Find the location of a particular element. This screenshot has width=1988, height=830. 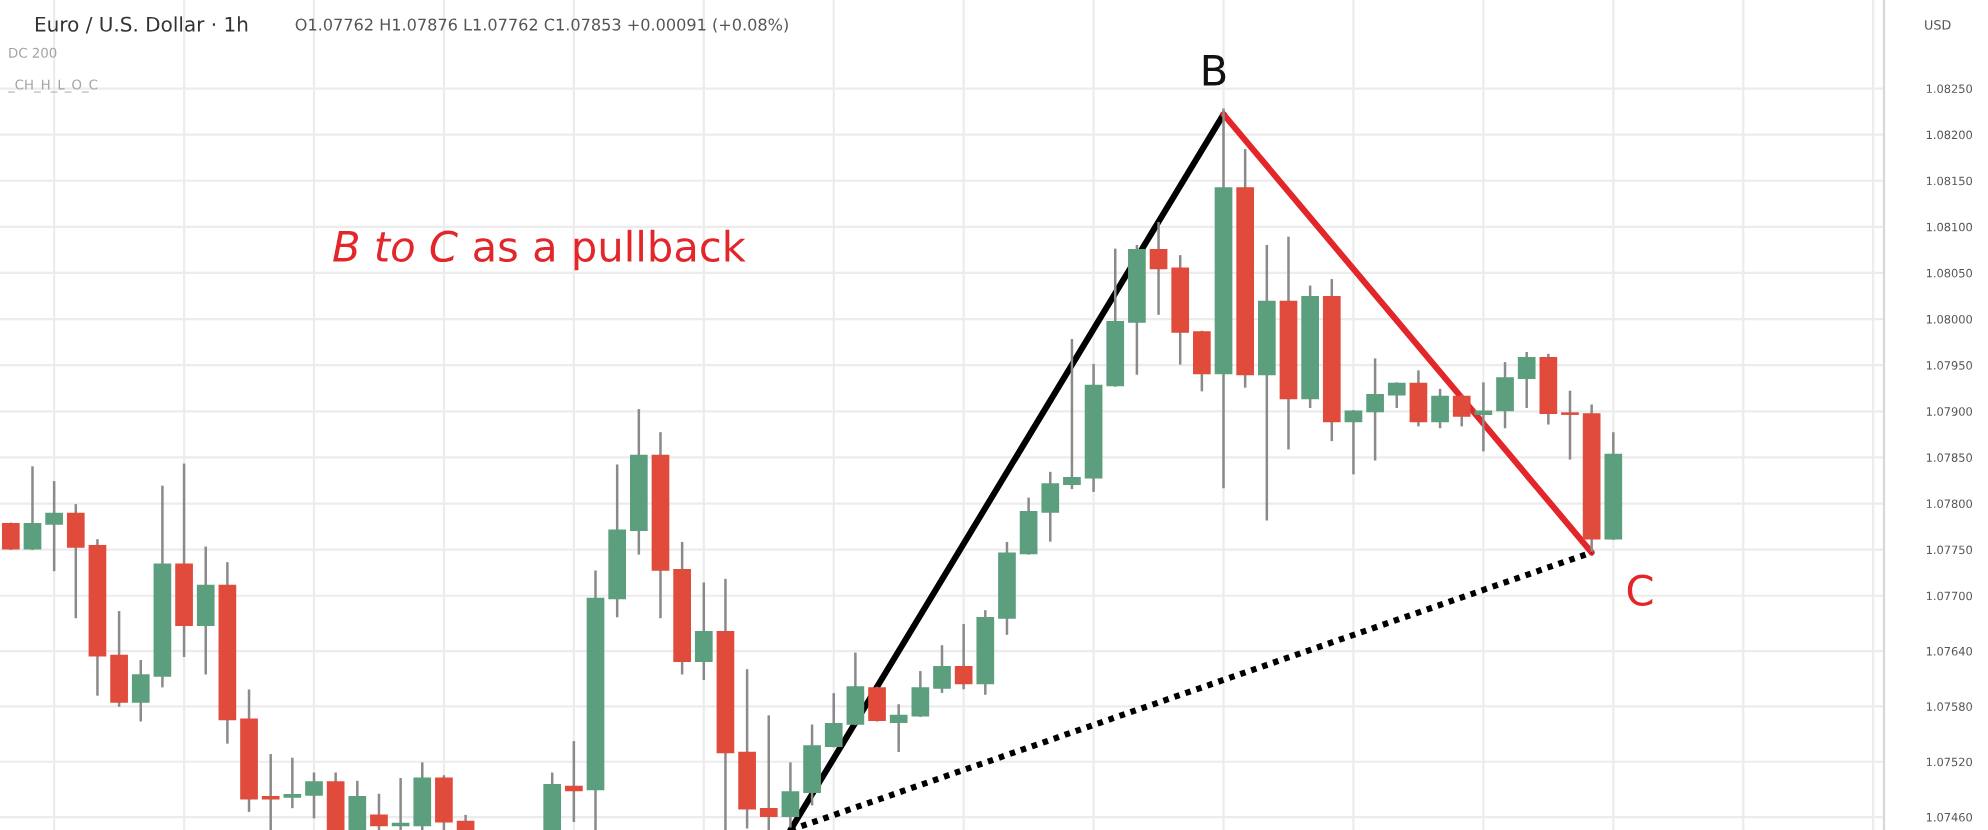

text: Euro / U.S. Dollar · 1h is located at coordinates (141, 25).